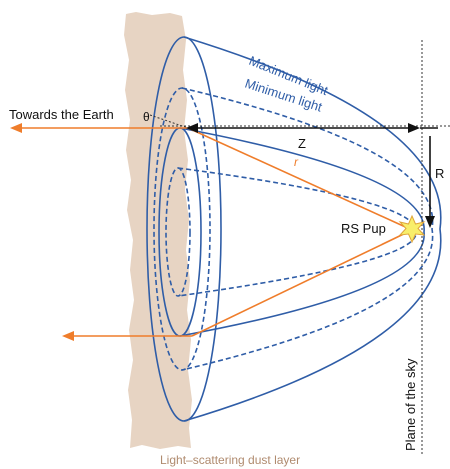  I want to click on earth-ray-bottom-arrowhead, so click(68, 336).